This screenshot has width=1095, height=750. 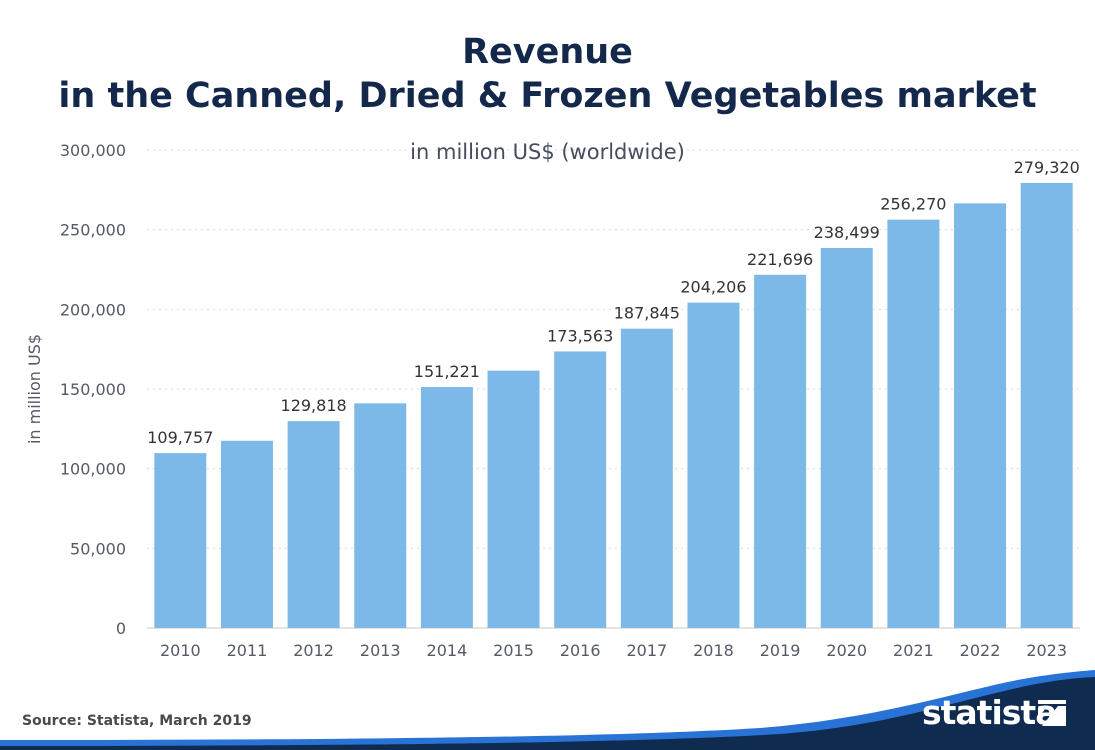 I want to click on data-label: 151,221, so click(x=447, y=371).